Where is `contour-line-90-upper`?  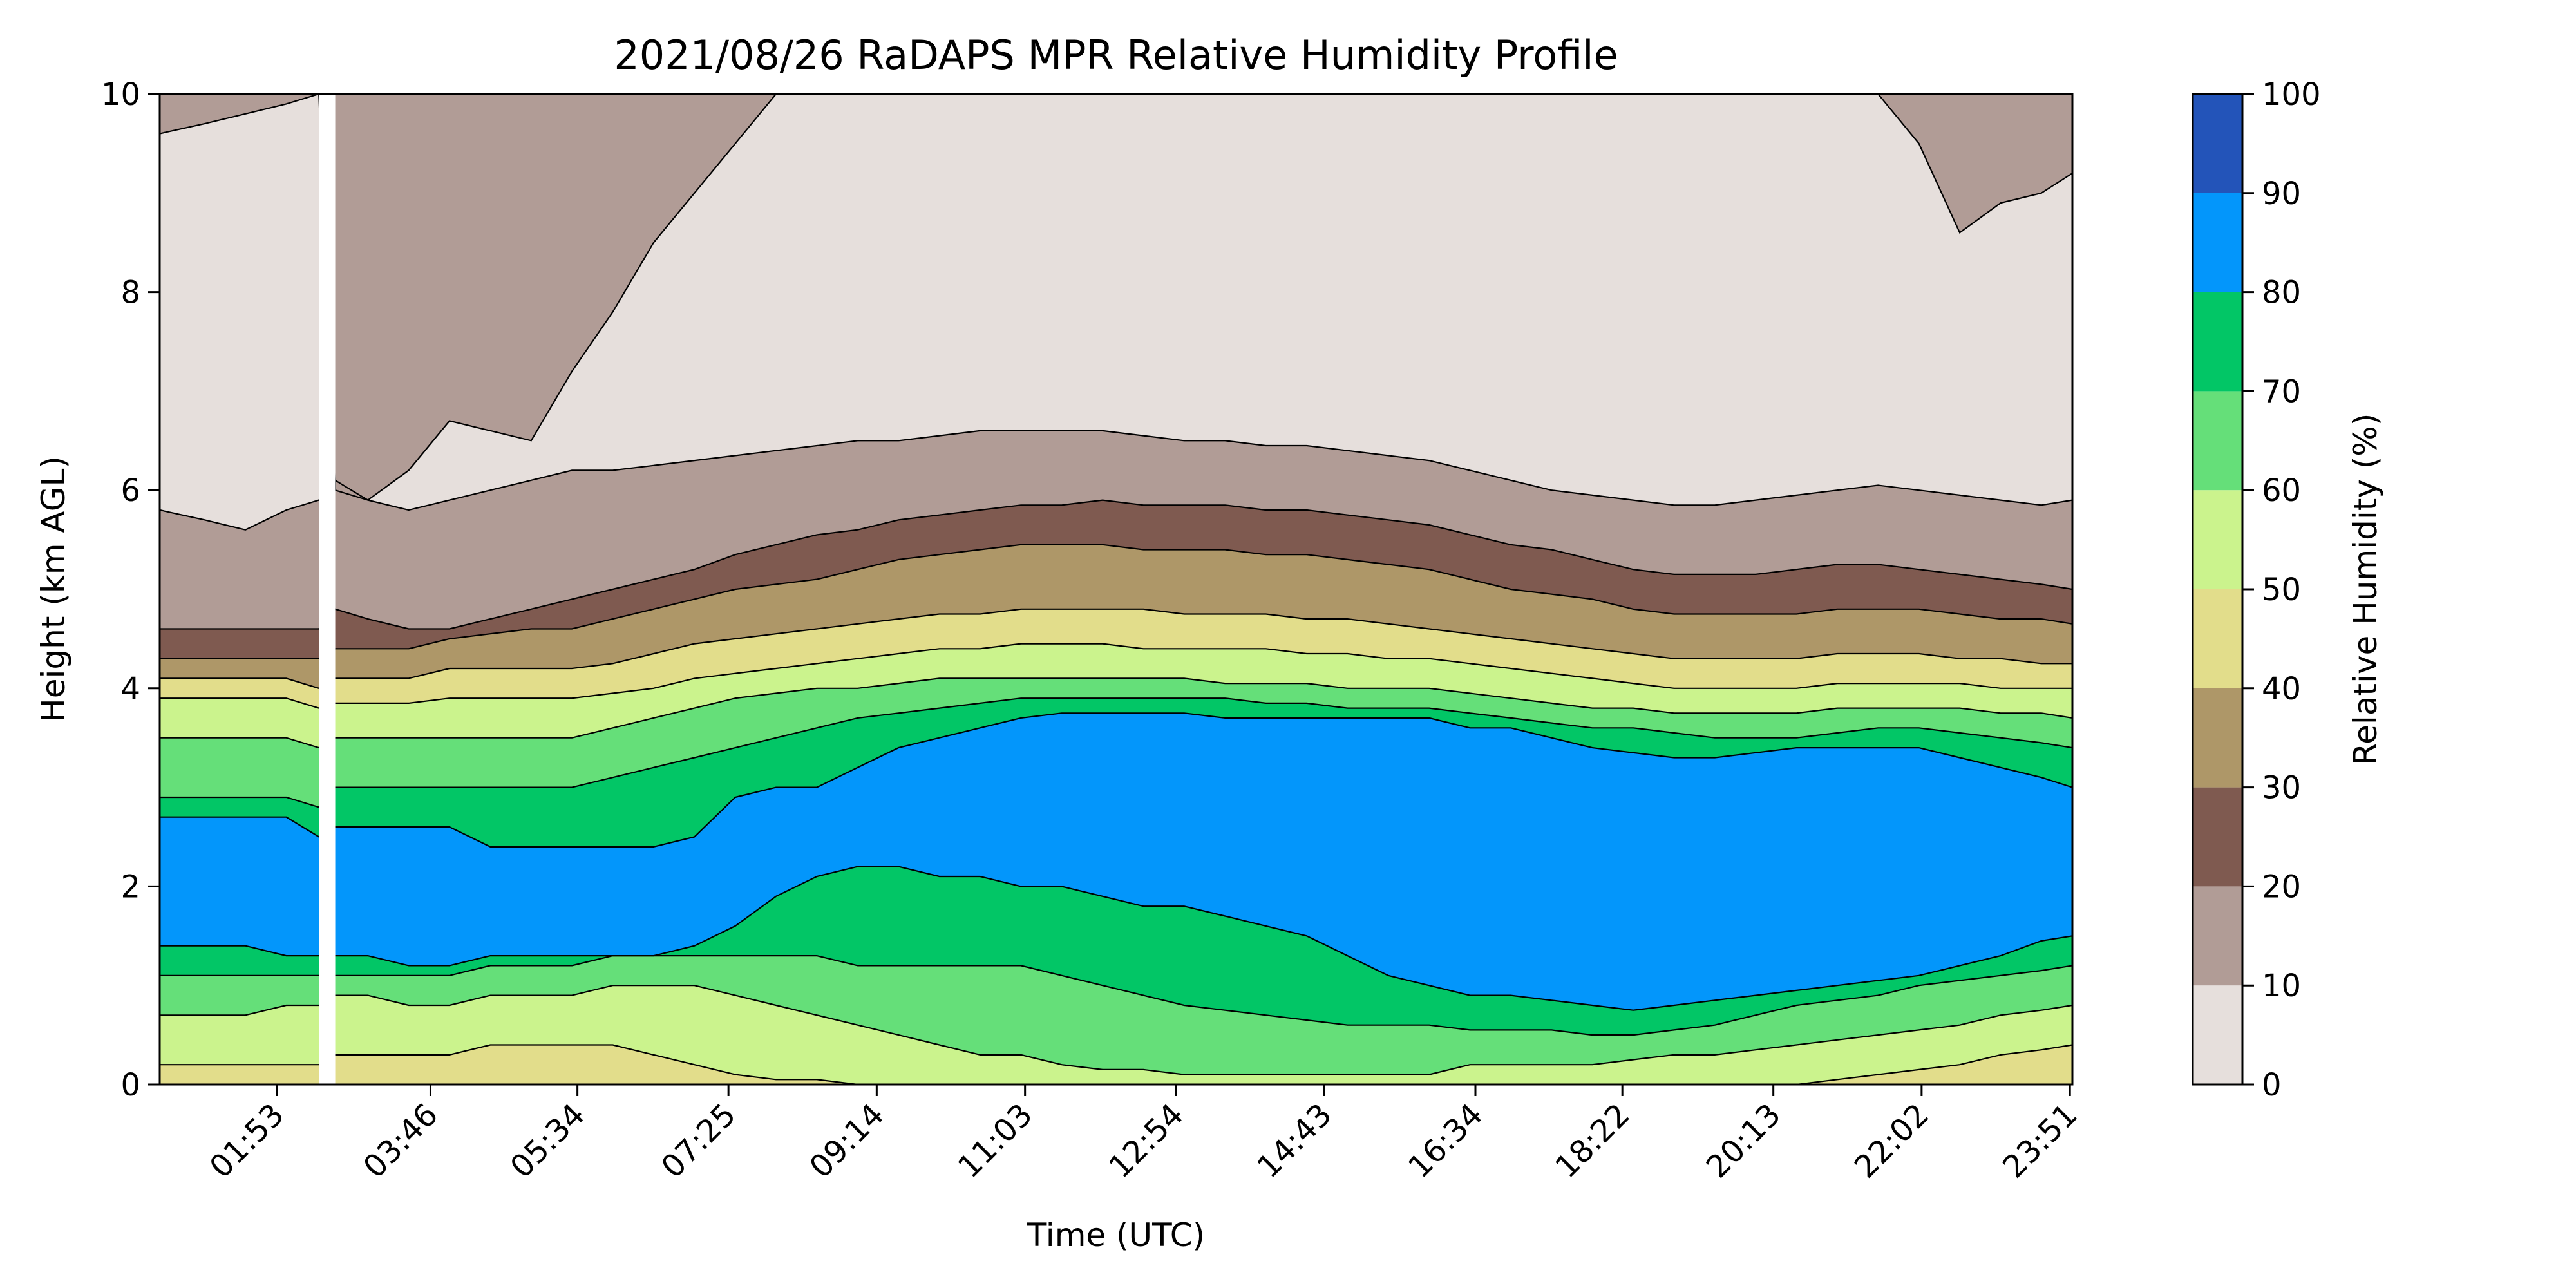 contour-line-90-upper is located at coordinates (1116, 780).